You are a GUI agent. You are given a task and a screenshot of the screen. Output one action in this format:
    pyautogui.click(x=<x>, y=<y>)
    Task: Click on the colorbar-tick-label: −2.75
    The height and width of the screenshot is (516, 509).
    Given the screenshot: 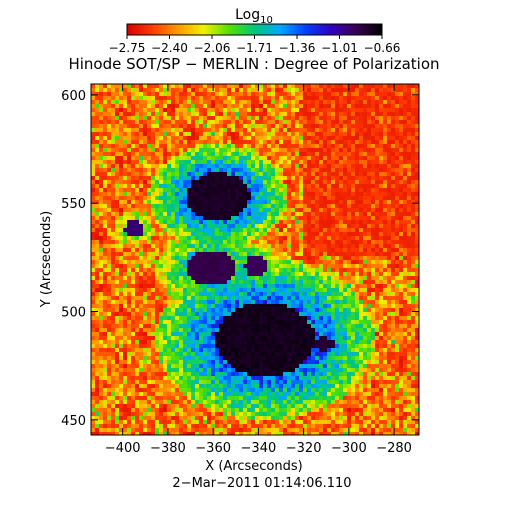 What is the action you would take?
    pyautogui.click(x=127, y=48)
    